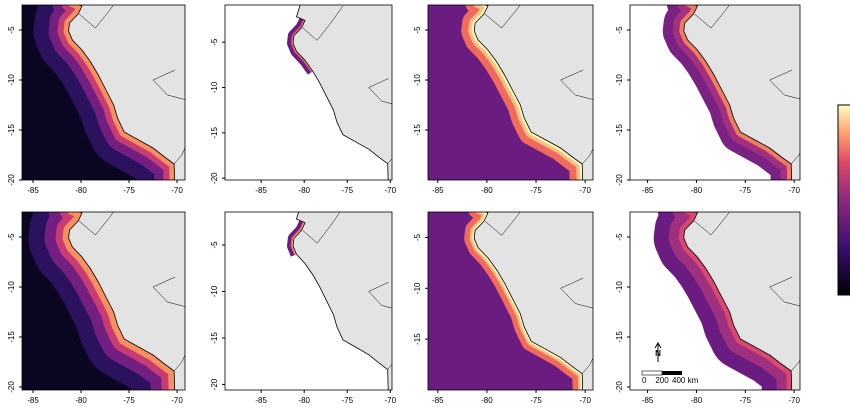 This screenshot has width=850, height=412. I want to click on scale-bar-black, so click(672, 373).